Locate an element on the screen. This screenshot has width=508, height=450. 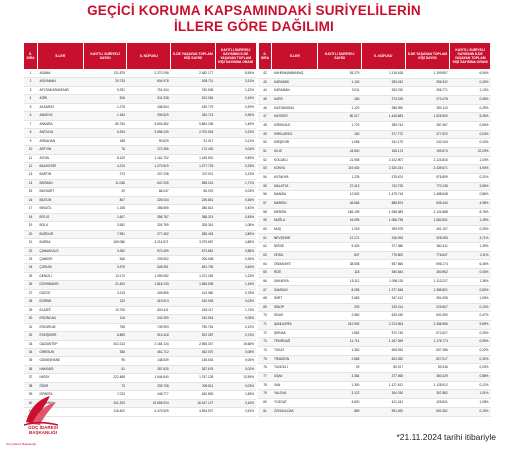
table-row: 70 SİVAS 2.960 629.430 632.390 0,47% is located at coordinates (374, 316).